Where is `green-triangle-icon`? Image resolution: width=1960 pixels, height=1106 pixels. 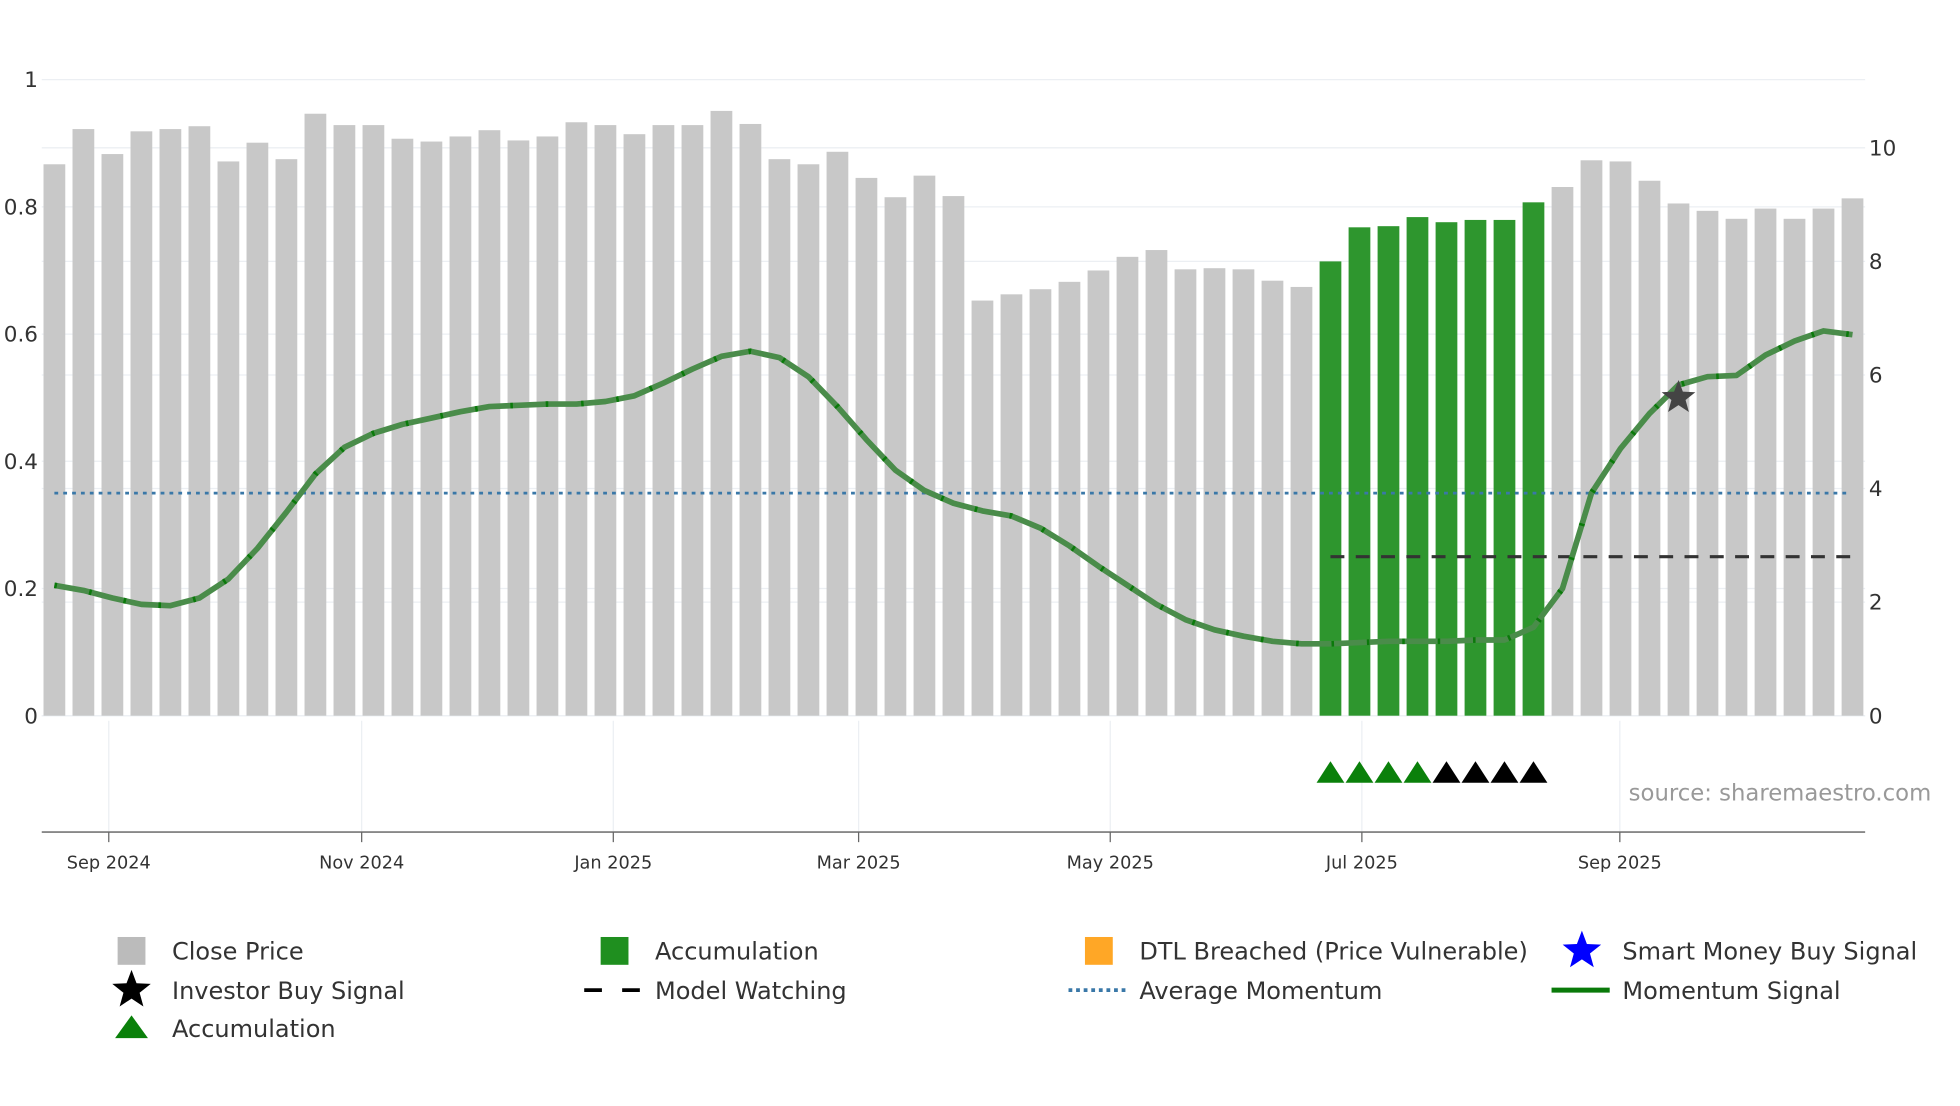 green-triangle-icon is located at coordinates (131, 1027).